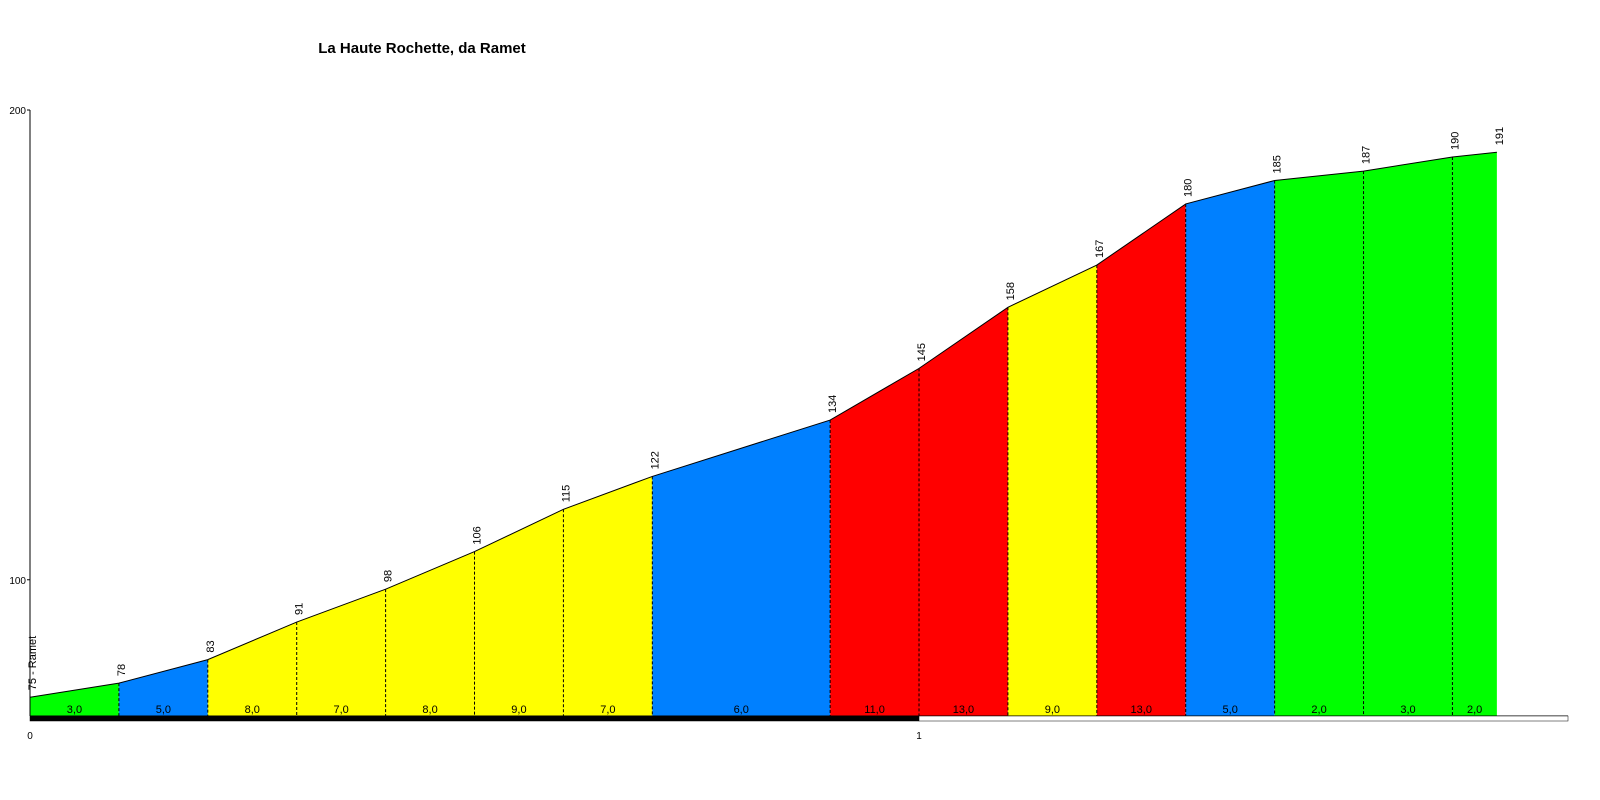  What do you see at coordinates (1367, 155) in the screenshot?
I see `altitude-label: 187` at bounding box center [1367, 155].